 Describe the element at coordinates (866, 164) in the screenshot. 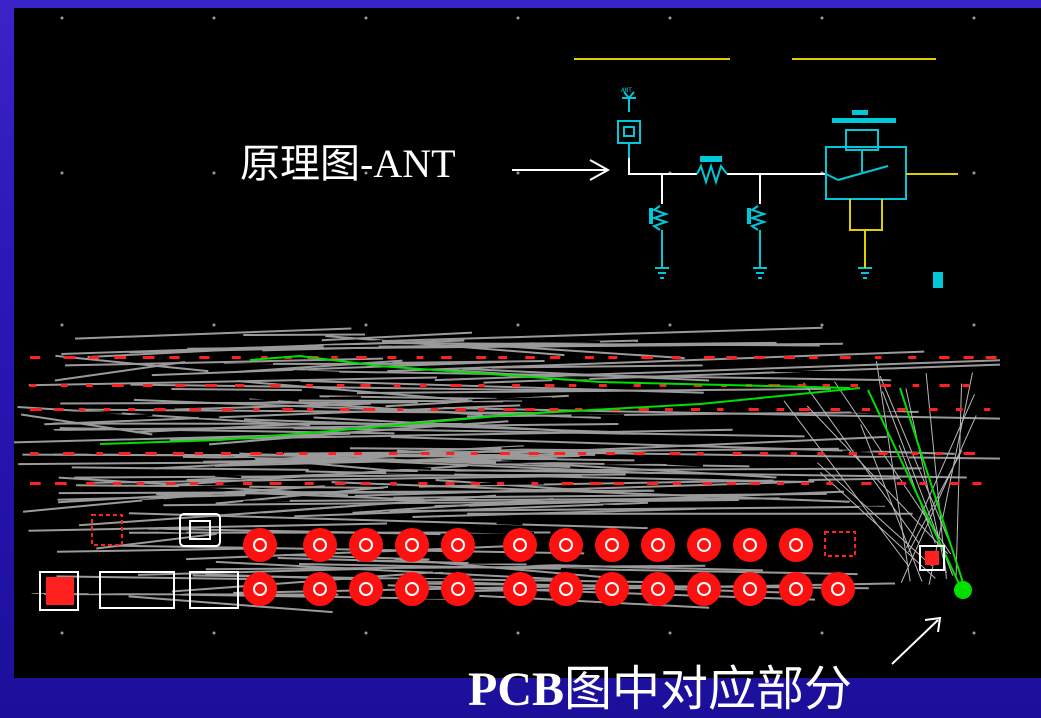

I see `relay-switch-icon` at that location.